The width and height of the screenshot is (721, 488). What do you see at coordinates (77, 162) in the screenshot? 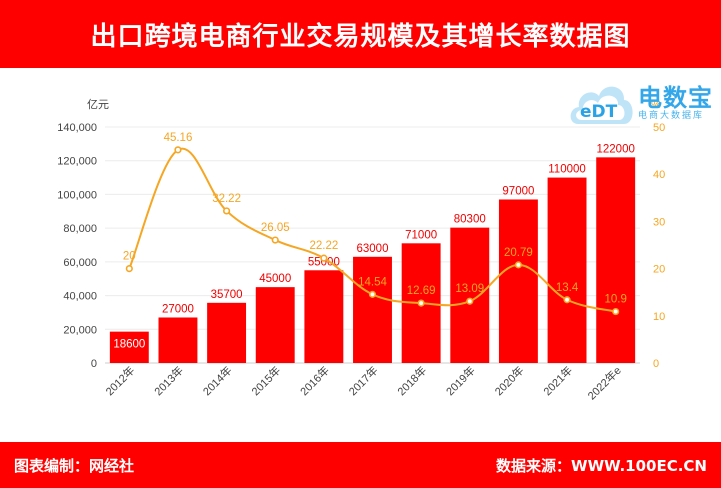
I see `y-tick-label: 120,000` at bounding box center [77, 162].